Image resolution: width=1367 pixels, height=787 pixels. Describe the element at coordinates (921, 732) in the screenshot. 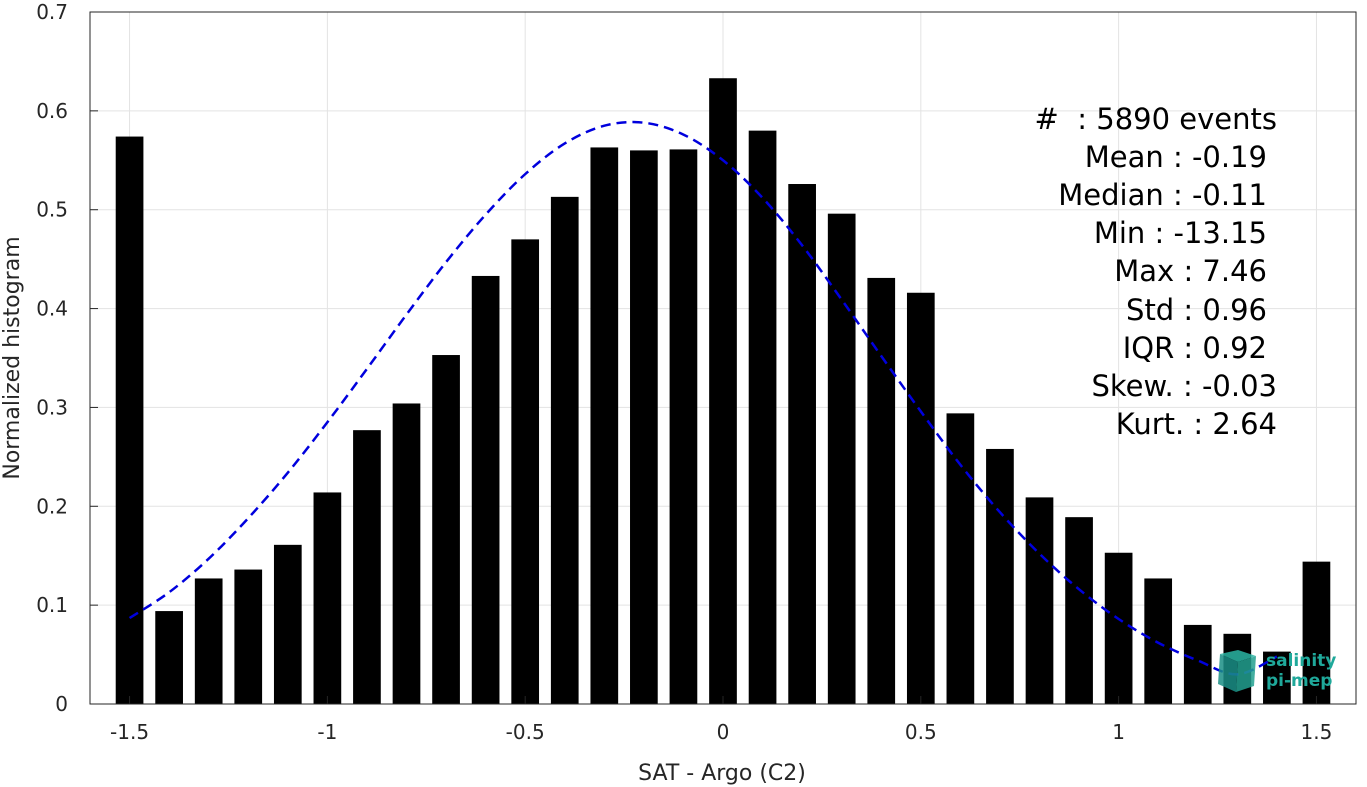

I see `x-tick-label: 0.5` at that location.